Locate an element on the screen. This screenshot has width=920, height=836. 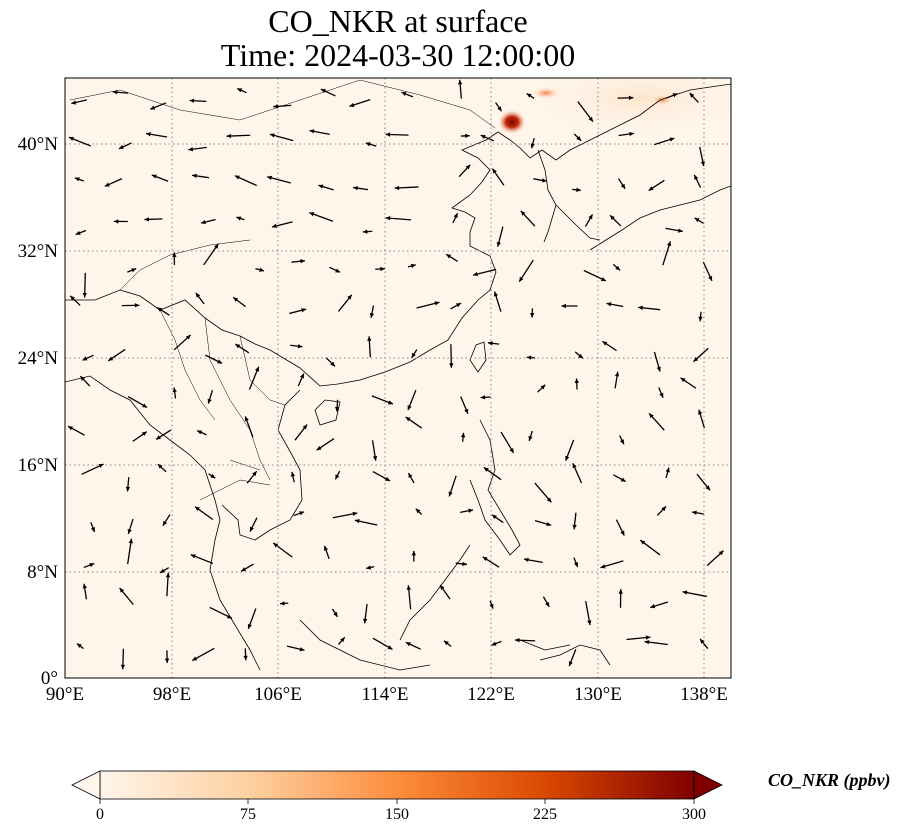
colorbar-gradient is located at coordinates (397, 785).